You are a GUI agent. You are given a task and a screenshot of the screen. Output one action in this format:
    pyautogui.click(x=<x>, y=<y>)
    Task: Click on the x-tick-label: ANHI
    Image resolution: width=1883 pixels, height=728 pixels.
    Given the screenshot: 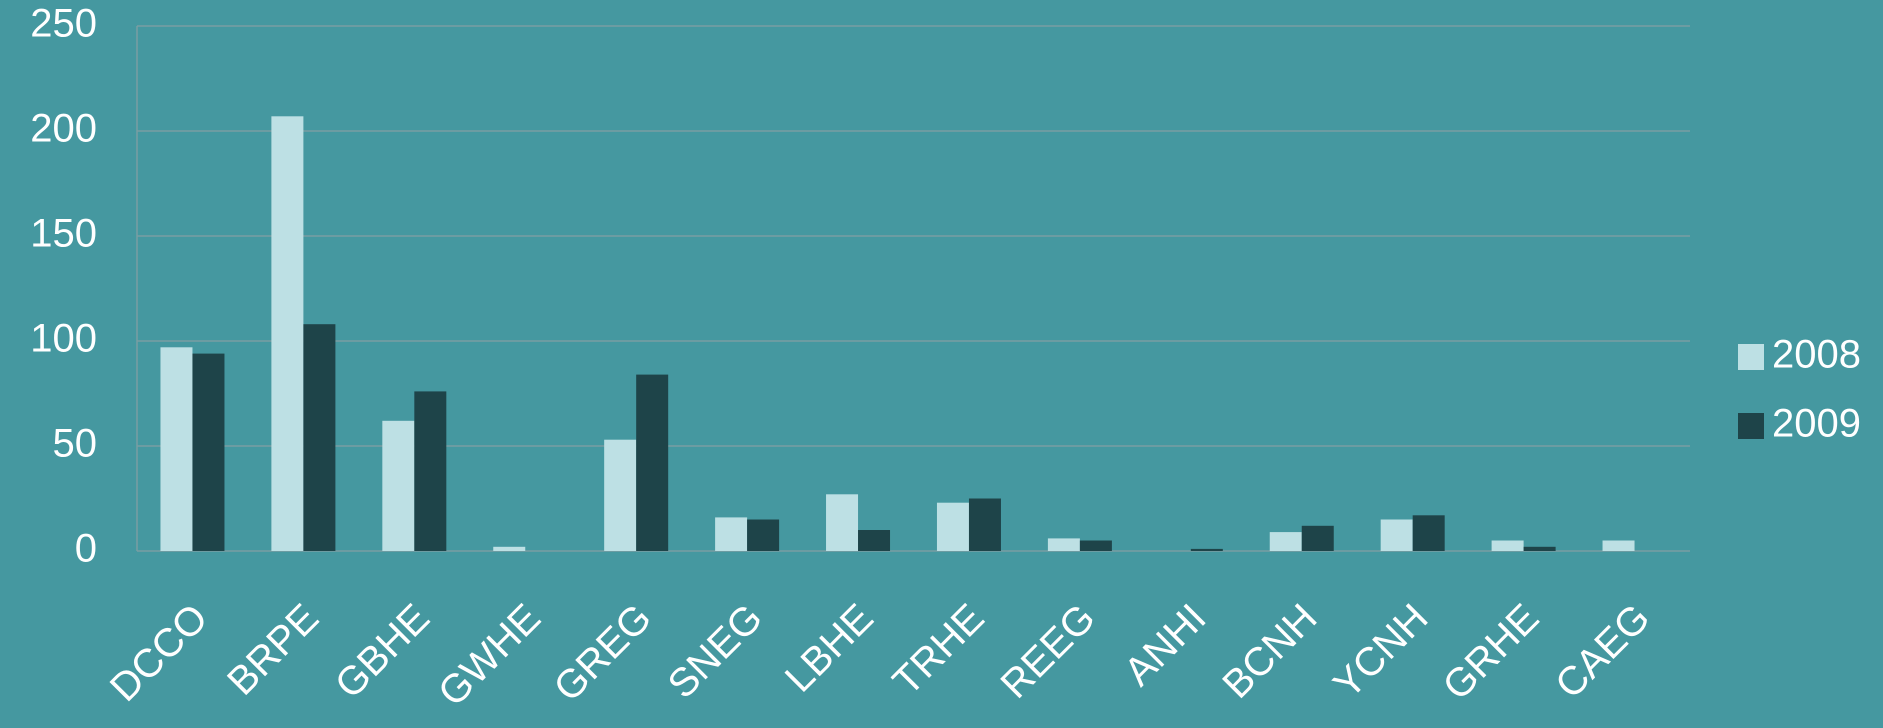 What is the action you would take?
    pyautogui.click(x=1165, y=645)
    